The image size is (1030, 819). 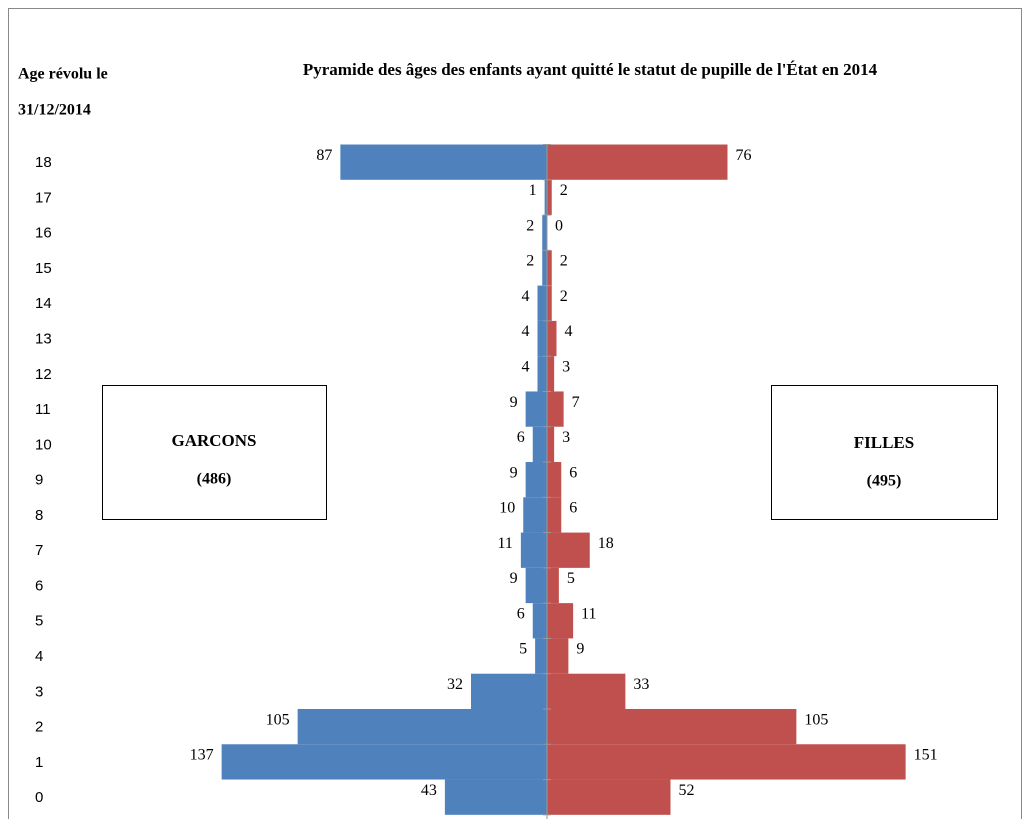 What do you see at coordinates (744, 155) in the screenshot?
I see `data-label: 76` at bounding box center [744, 155].